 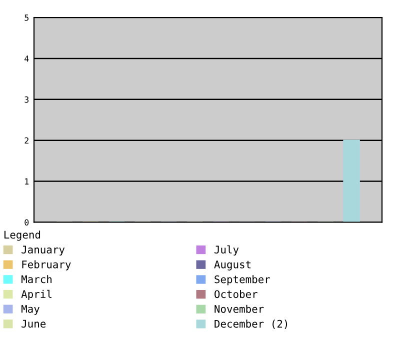 What do you see at coordinates (26, 99) in the screenshot?
I see `y-tick-label: 3` at bounding box center [26, 99].